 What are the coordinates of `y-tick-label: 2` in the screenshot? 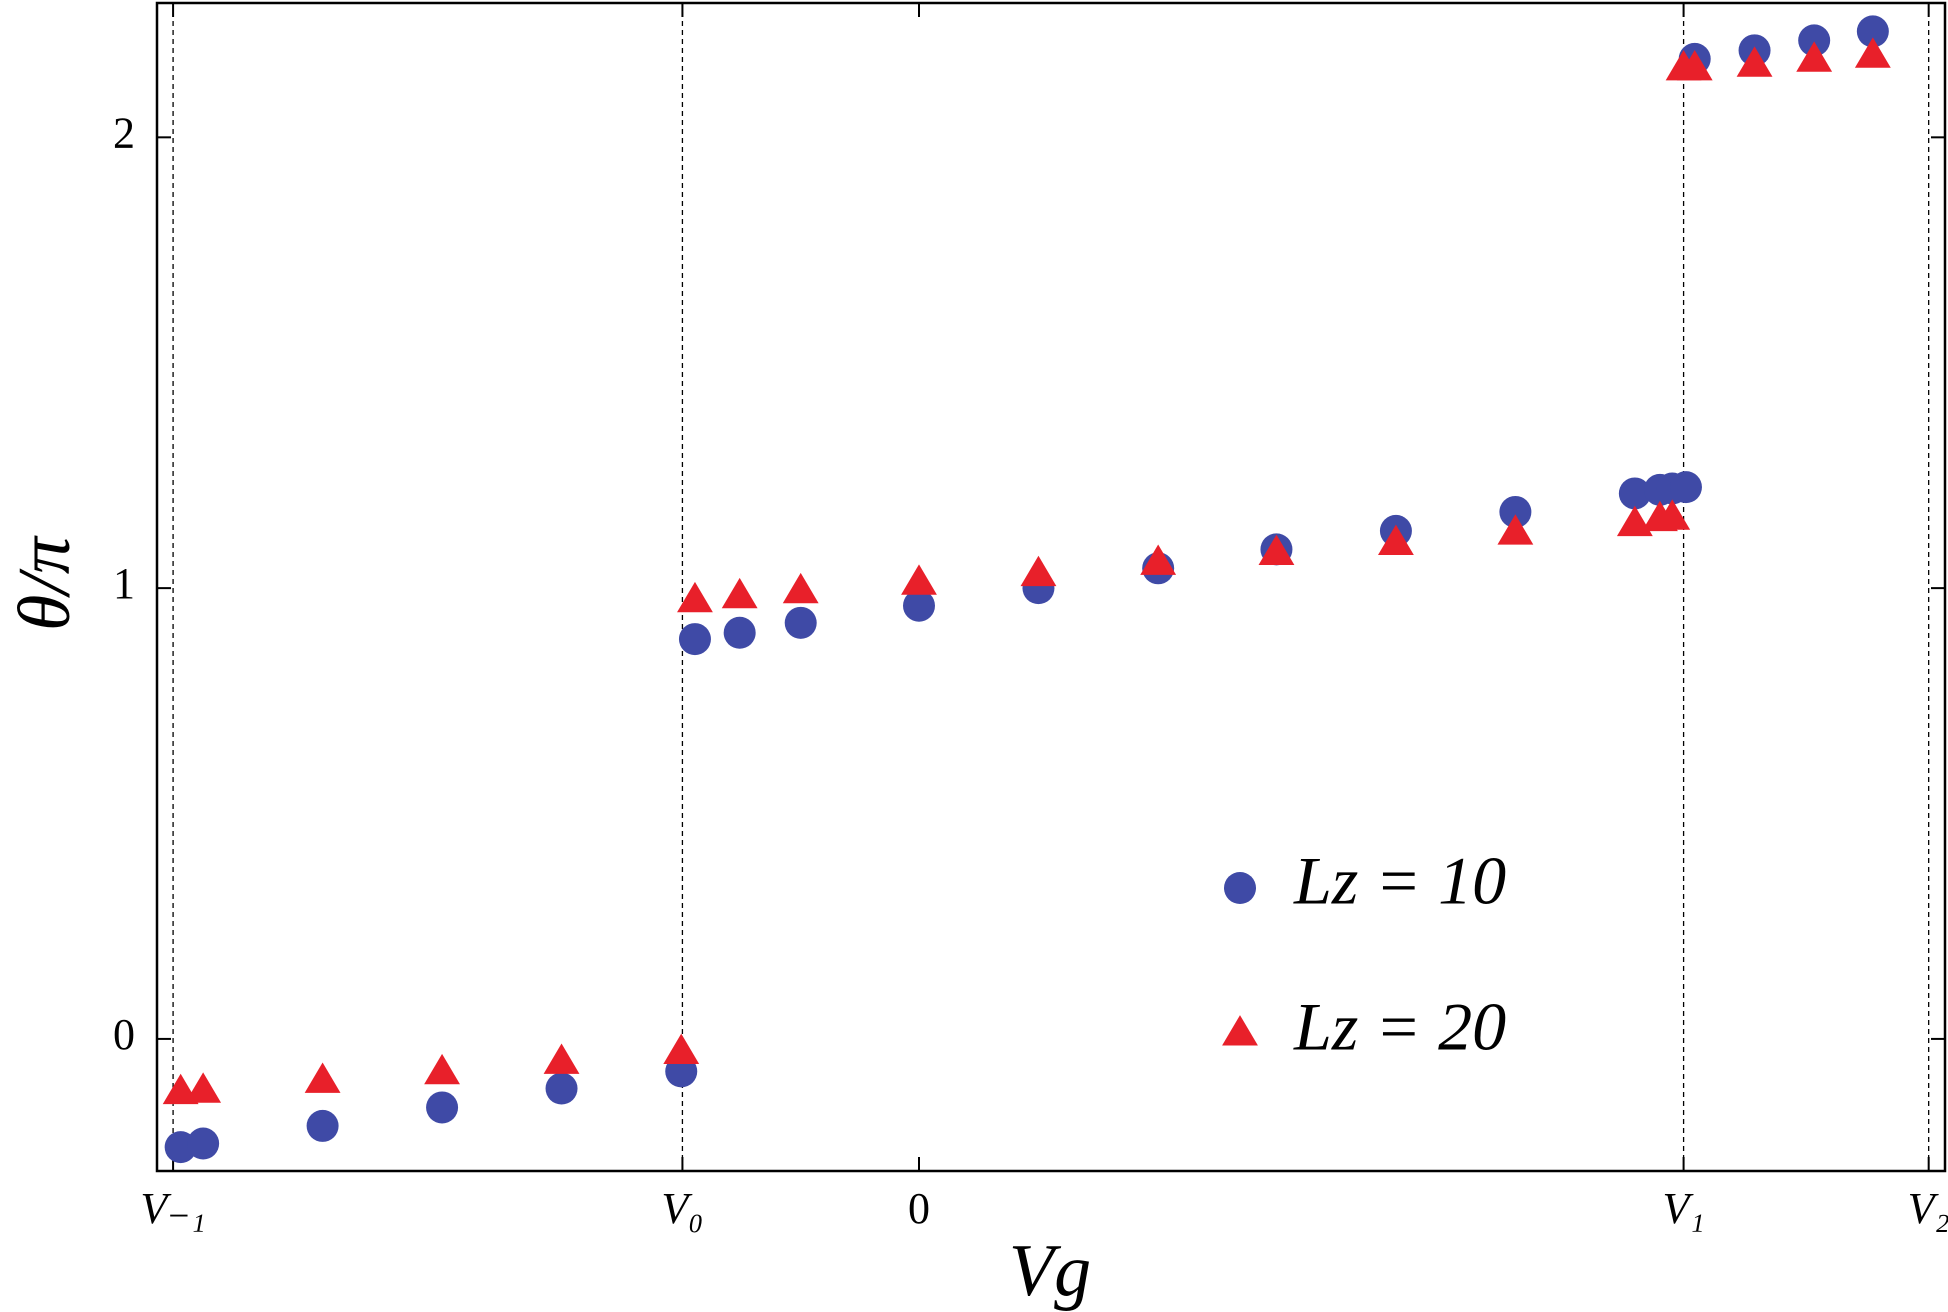 It's located at (124, 132).